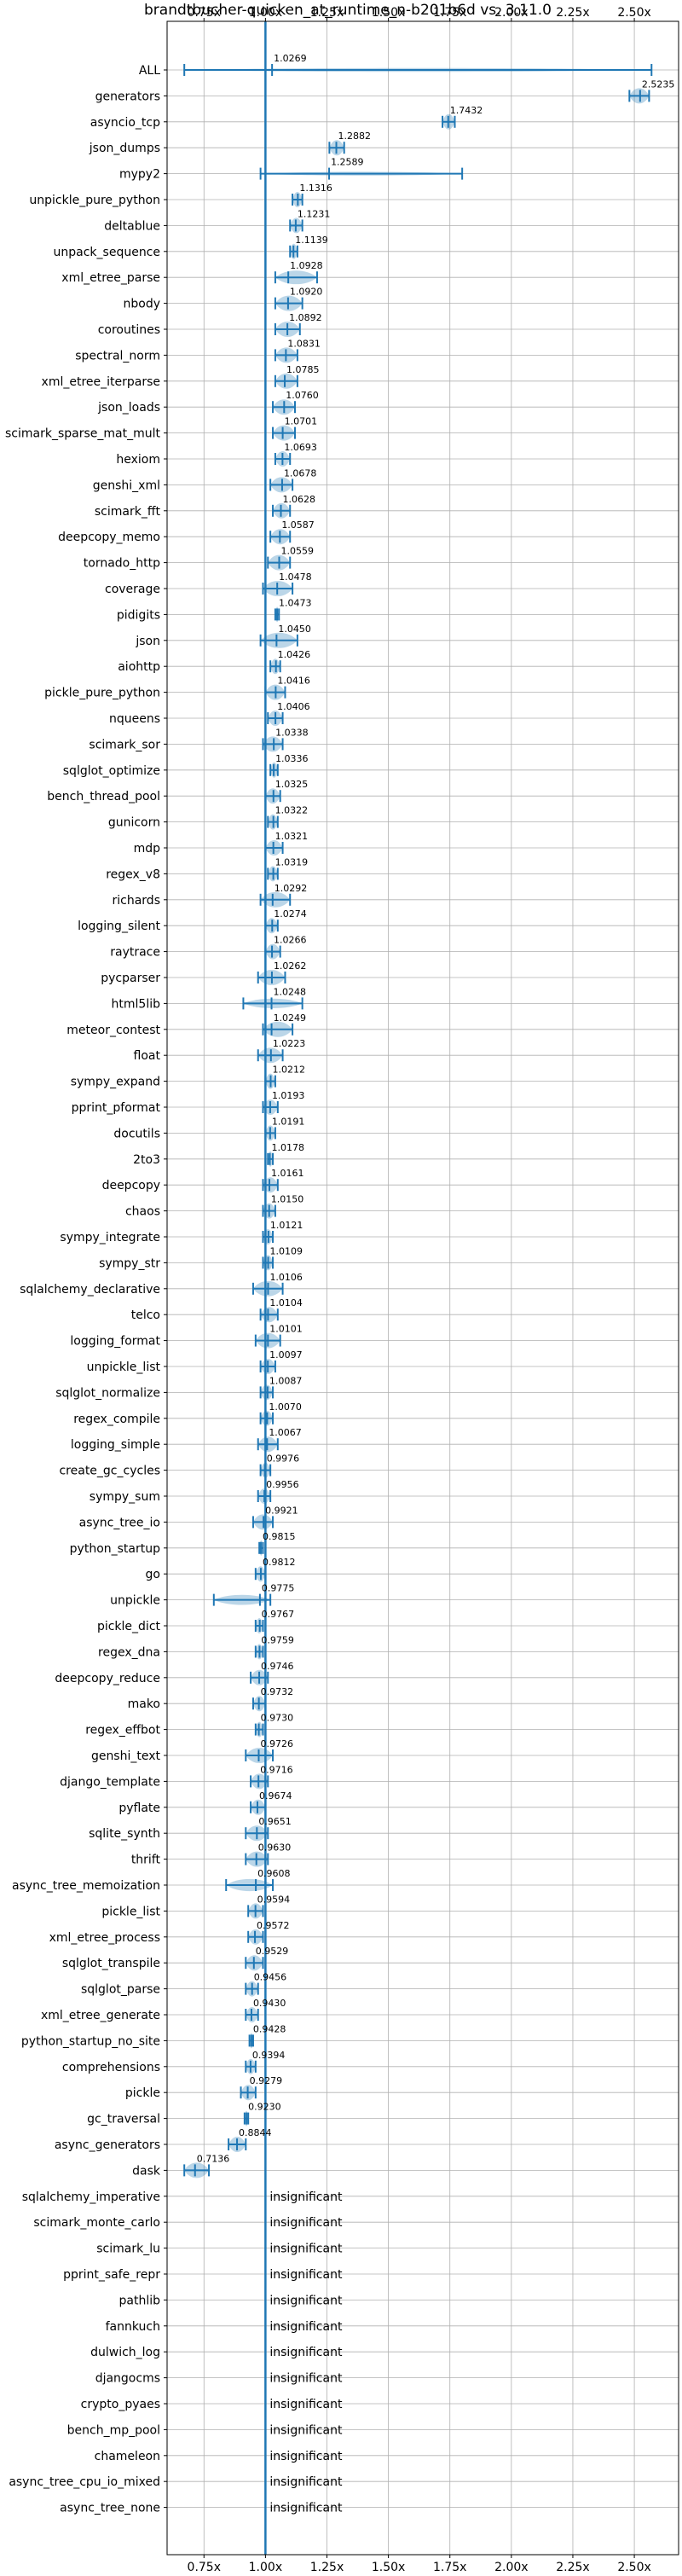  Describe the element at coordinates (291, 1018) in the screenshot. I see `value-annotation: 1.0249` at that location.